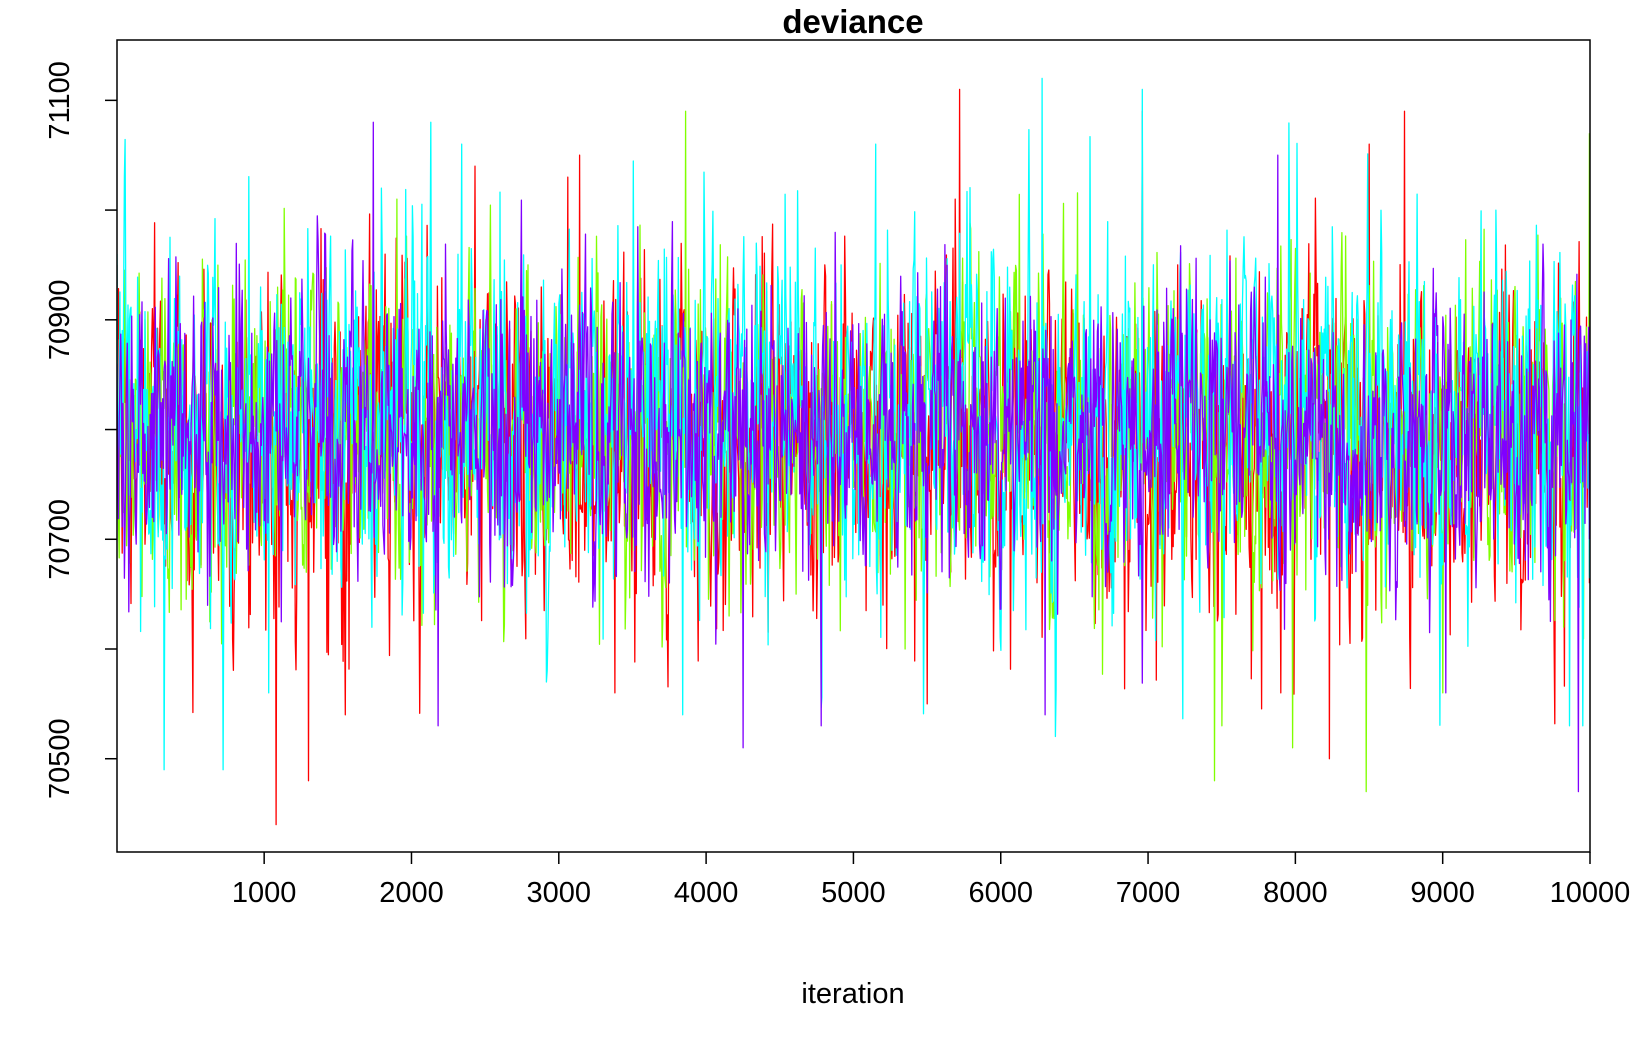 Image resolution: width=1650 pixels, height=1038 pixels. I want to click on x-tick-label: 8000, so click(1295, 893).